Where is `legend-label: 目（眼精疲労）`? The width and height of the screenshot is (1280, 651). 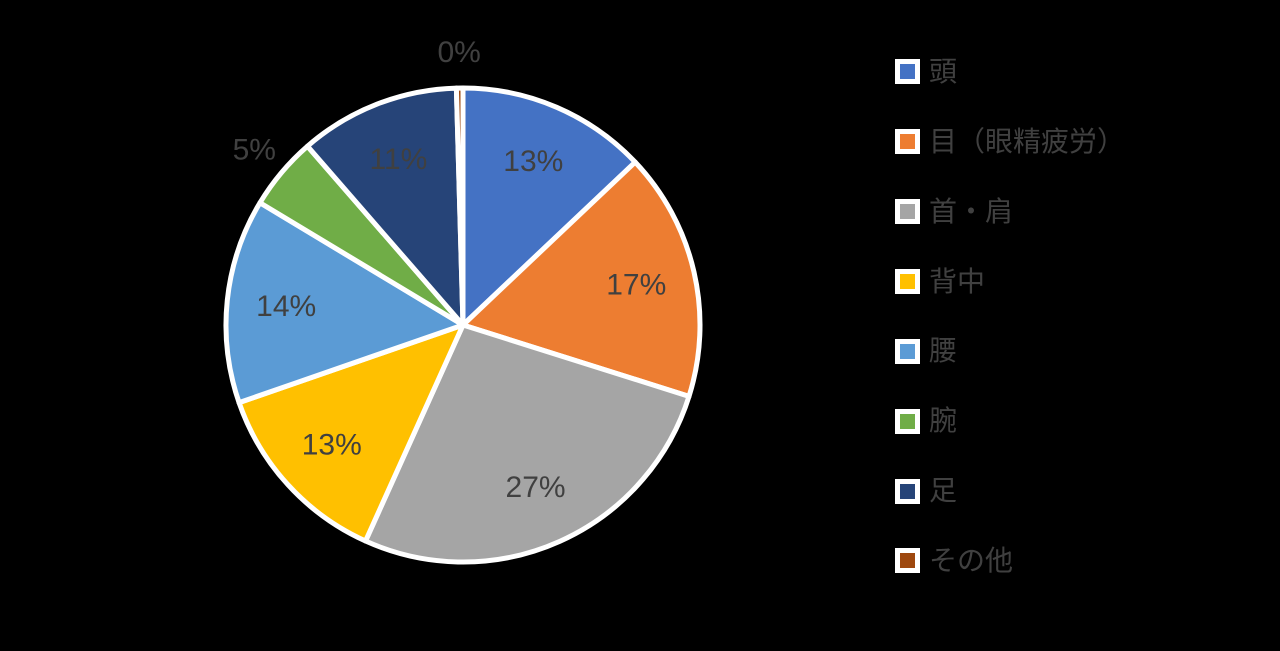
legend-label: 目（眼精疲労） is located at coordinates (1027, 141).